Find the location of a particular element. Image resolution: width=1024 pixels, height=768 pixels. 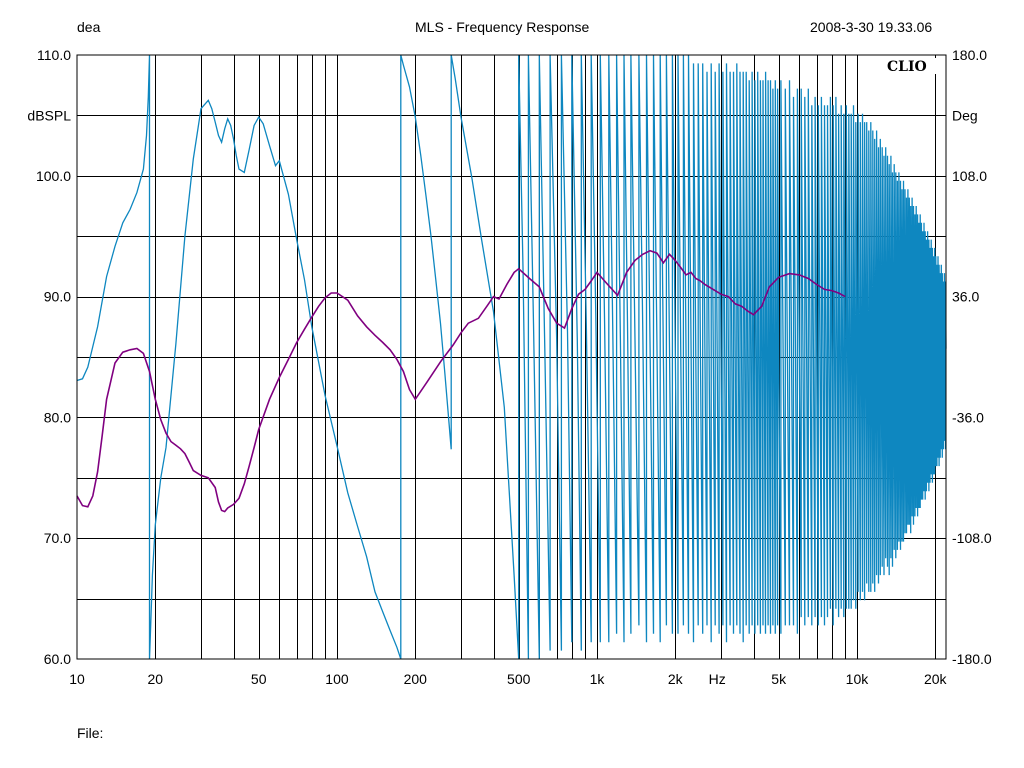

x-tick-label: 2k is located at coordinates (676, 679).